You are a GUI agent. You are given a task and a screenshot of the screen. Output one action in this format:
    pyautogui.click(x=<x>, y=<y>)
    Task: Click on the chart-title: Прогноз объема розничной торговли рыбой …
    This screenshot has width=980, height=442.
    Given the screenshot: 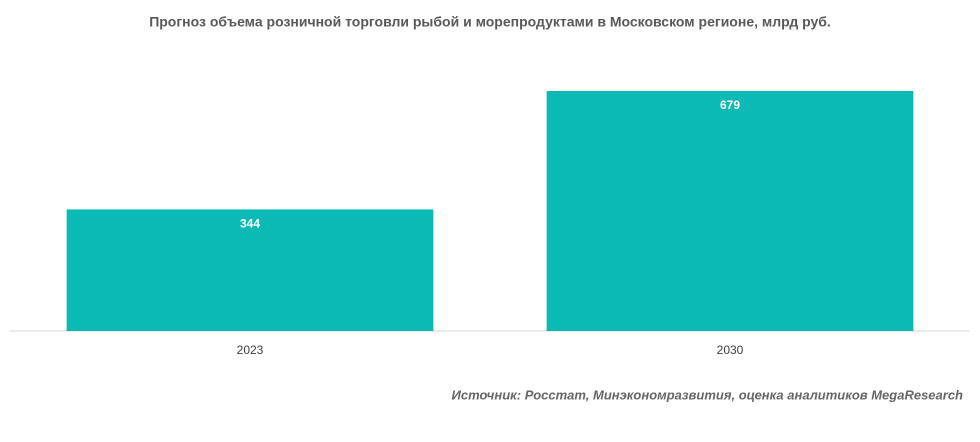 What is the action you would take?
    pyautogui.click(x=490, y=22)
    